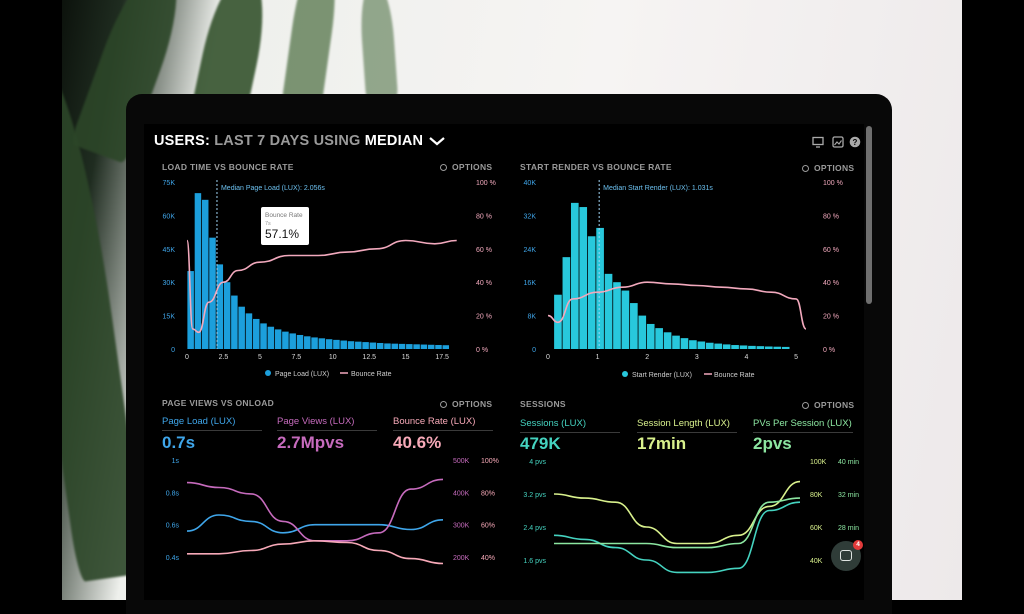 This screenshot has width=1024, height=614. Describe the element at coordinates (284, 215) in the screenshot. I see `tooltip-label: Bounce Rate` at that location.